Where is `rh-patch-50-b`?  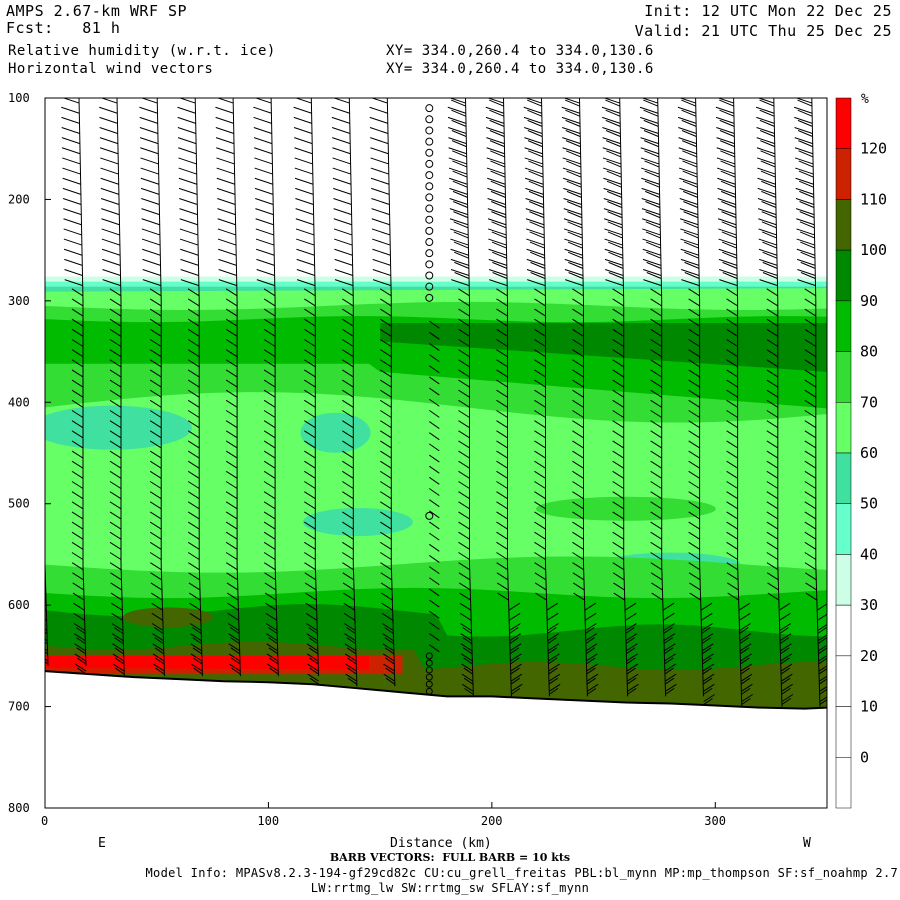
rh-patch-50-b is located at coordinates (335, 432).